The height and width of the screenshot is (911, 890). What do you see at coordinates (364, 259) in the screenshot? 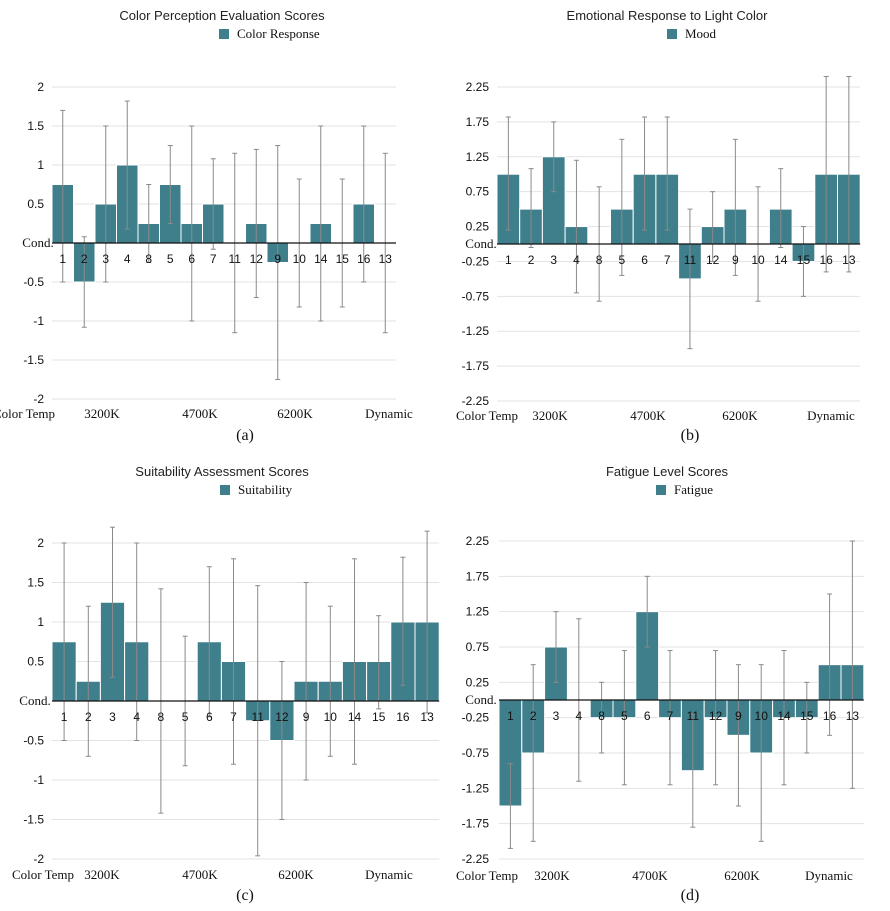
I see `category-label: 16` at bounding box center [364, 259].